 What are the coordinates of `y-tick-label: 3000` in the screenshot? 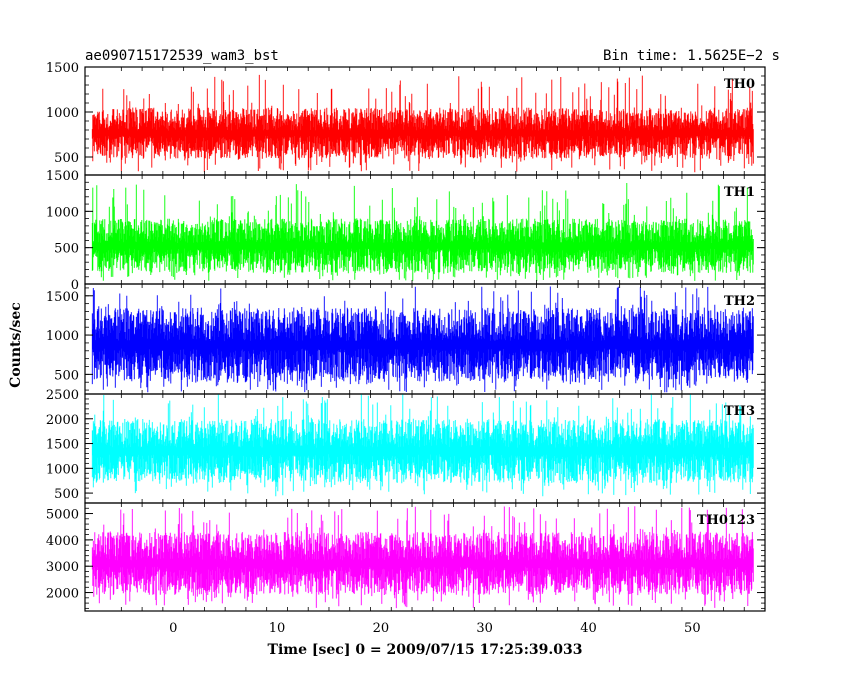 It's located at (62, 567).